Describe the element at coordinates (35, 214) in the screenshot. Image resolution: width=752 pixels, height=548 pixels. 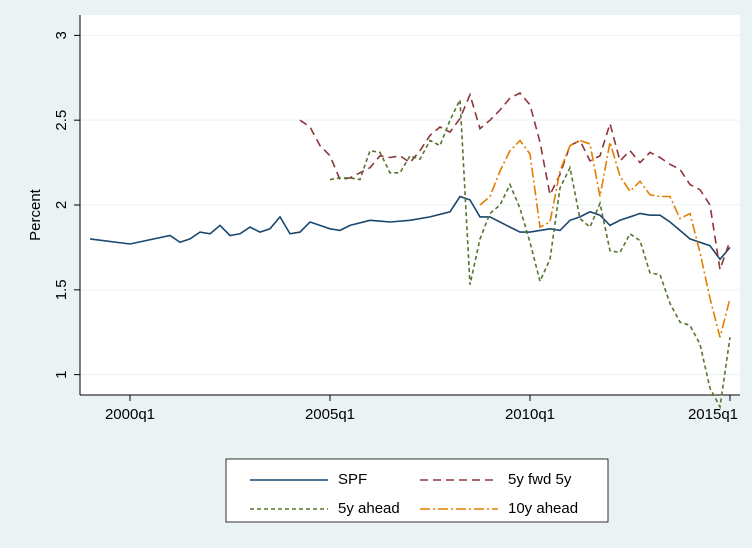
I see `y-axis-label: Percent` at that location.